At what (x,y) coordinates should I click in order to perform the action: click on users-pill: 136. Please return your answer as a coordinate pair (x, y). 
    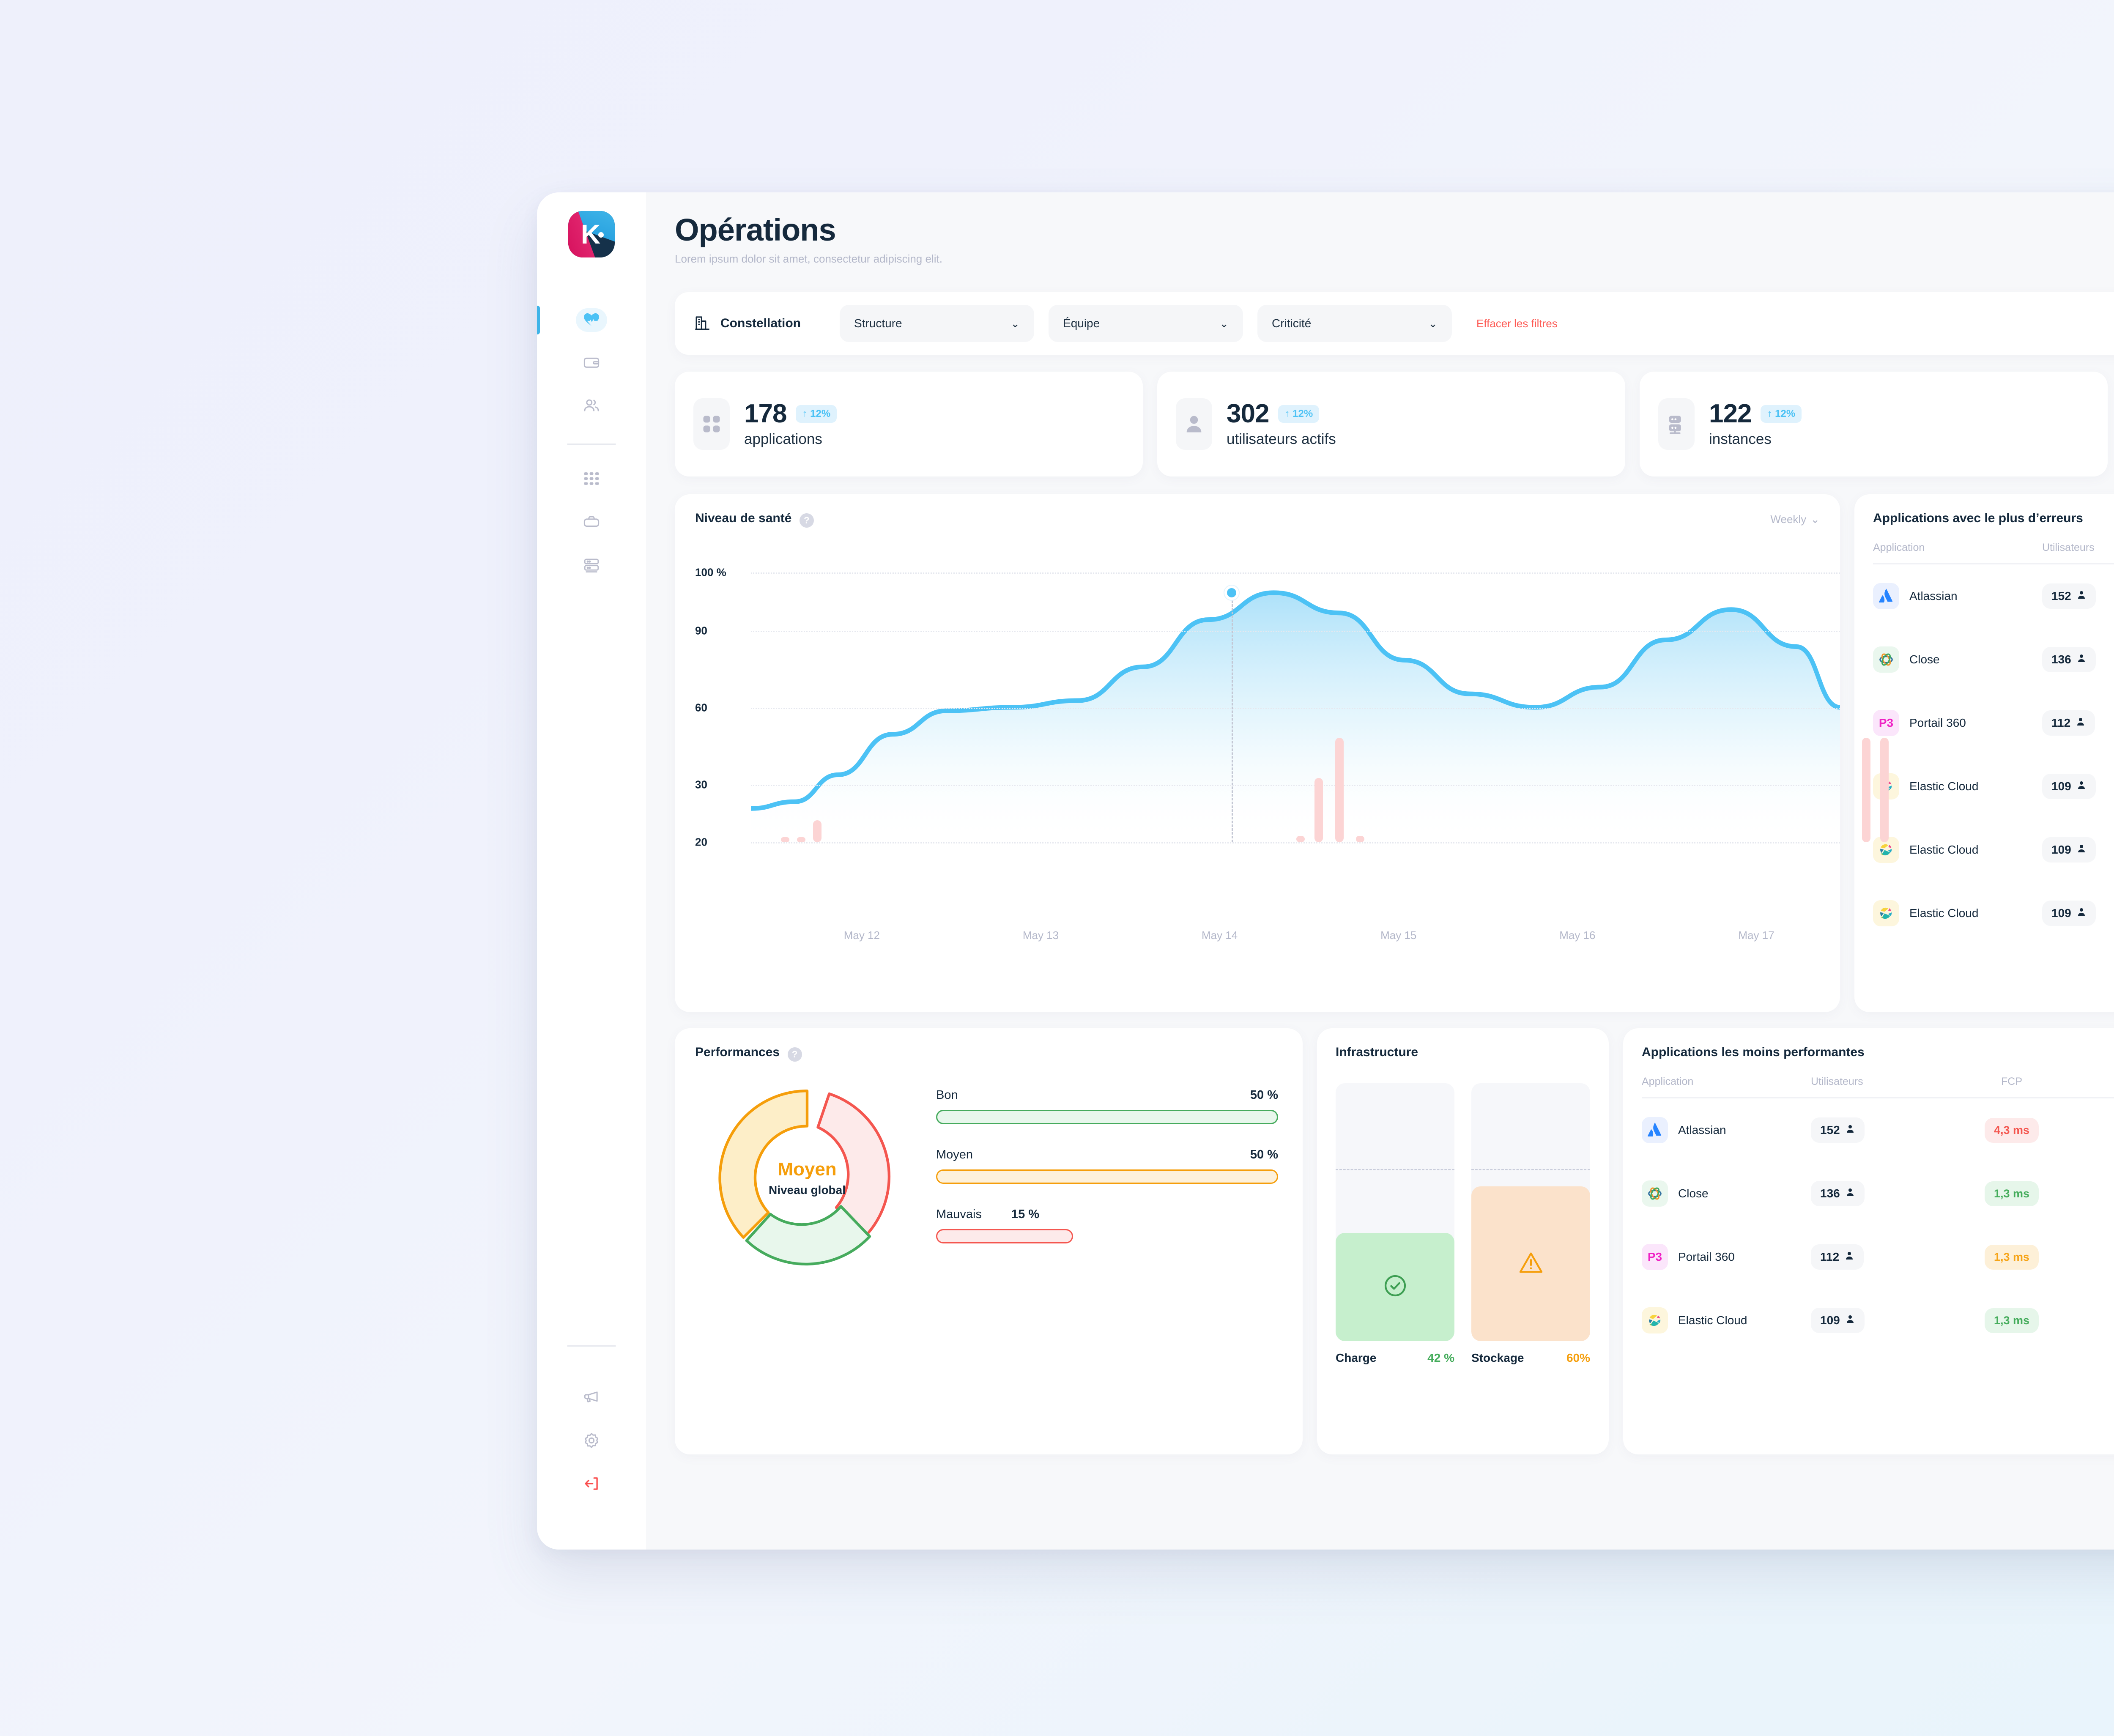
    Looking at the image, I should click on (1838, 1193).